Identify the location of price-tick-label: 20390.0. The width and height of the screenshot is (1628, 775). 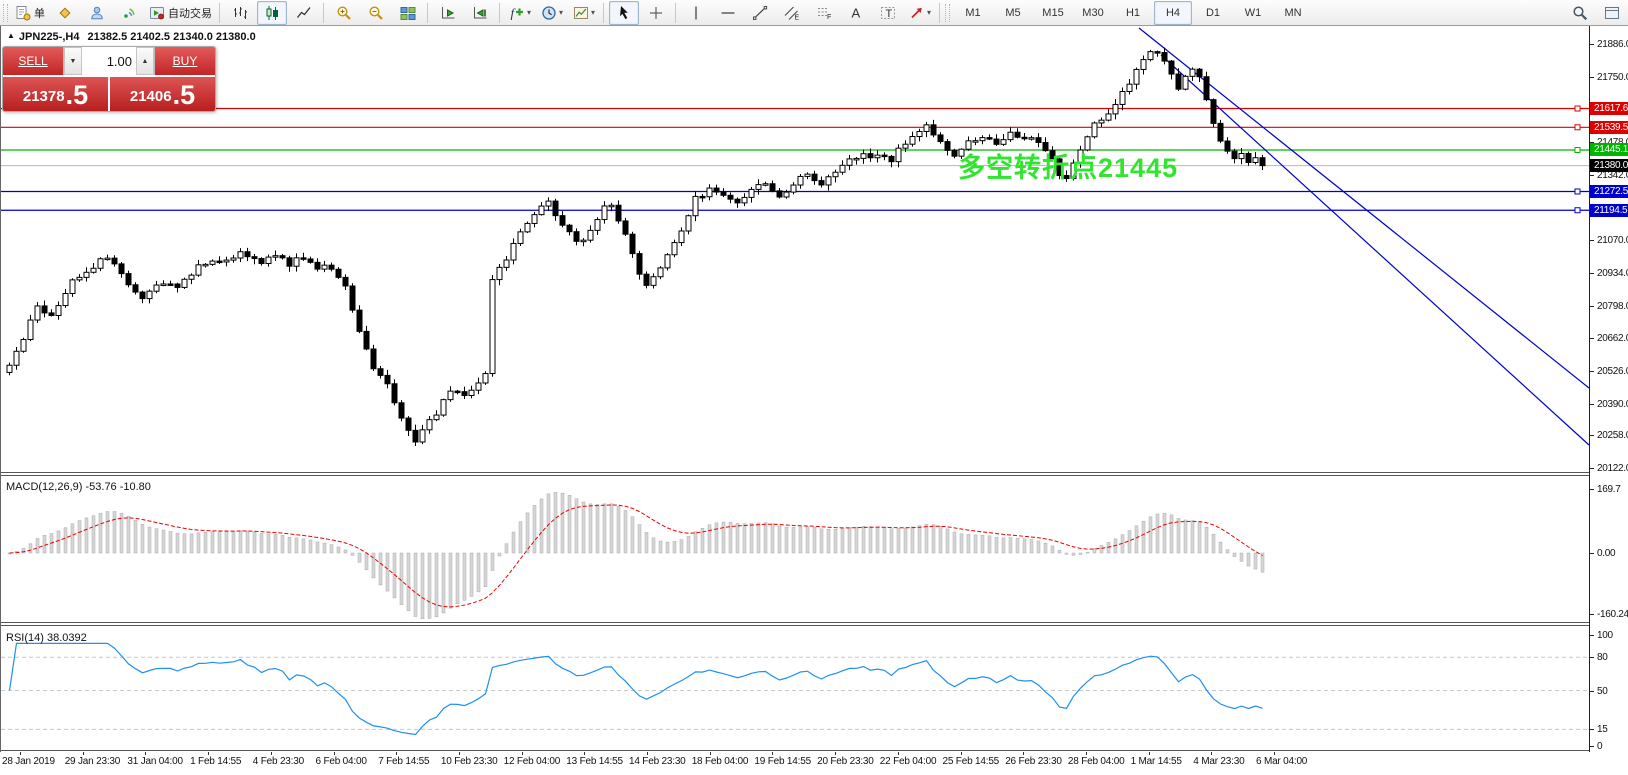
(1612, 404).